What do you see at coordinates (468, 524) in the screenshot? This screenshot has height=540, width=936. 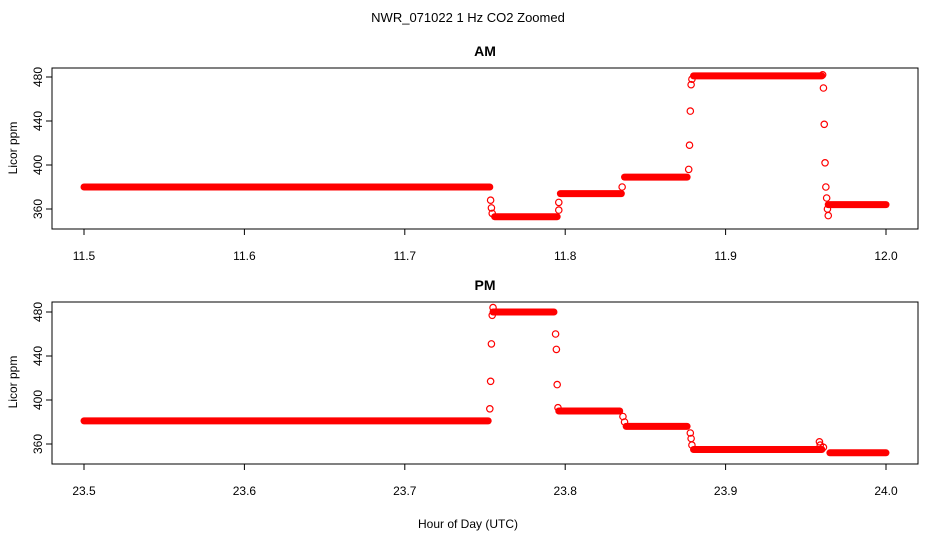 I see `x-axis-title: Hour of Day (UTC)` at bounding box center [468, 524].